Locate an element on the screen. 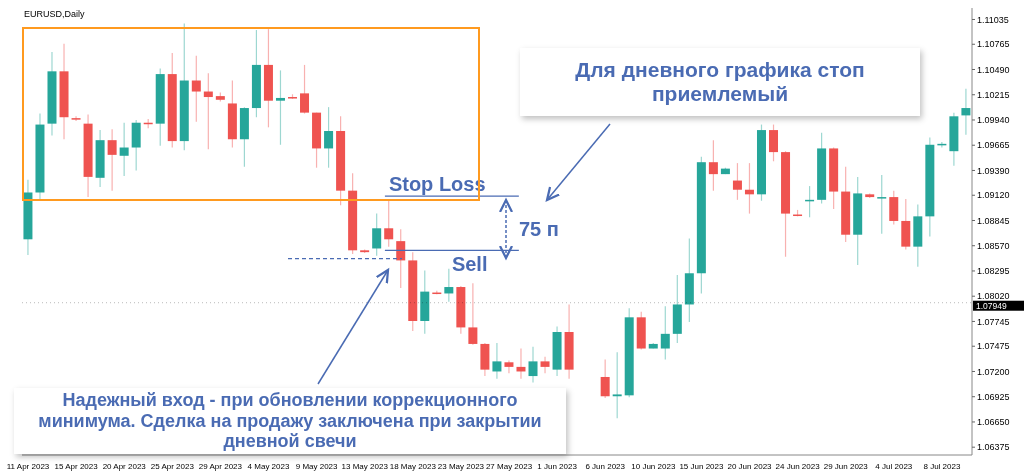  y-tick-label: 1.09120 is located at coordinates (993, 195).